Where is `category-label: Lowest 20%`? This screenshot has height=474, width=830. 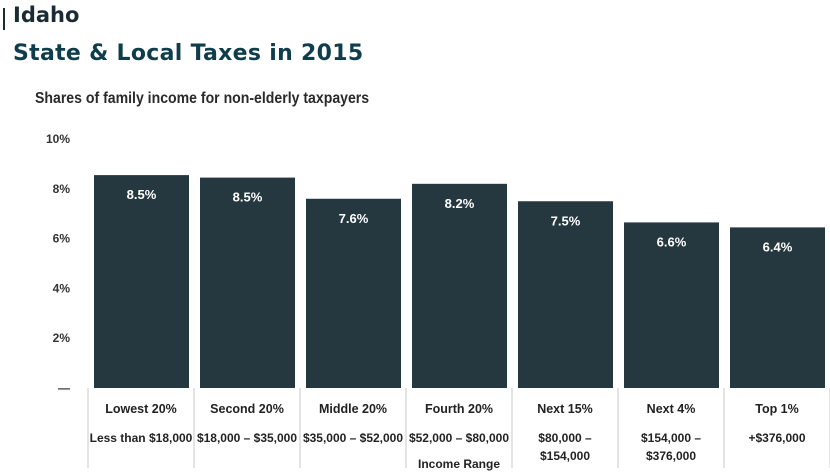
category-label: Lowest 20% is located at coordinates (141, 409).